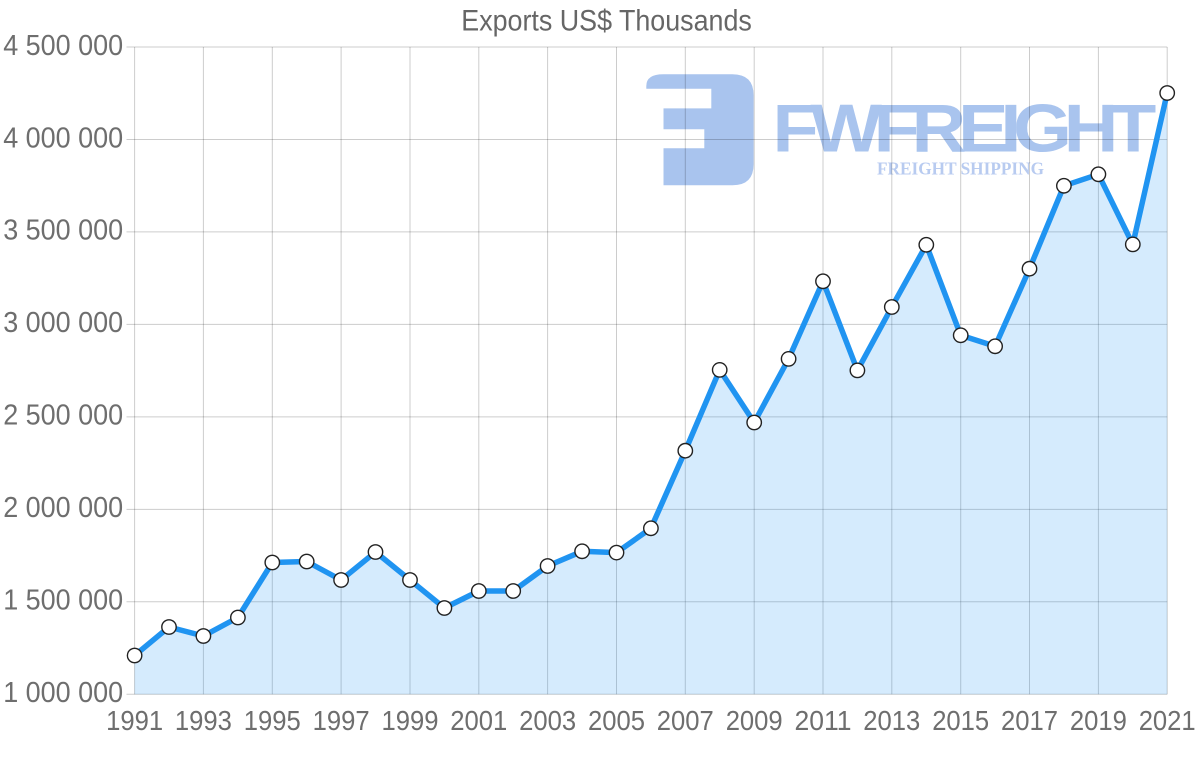  Describe the element at coordinates (63, 138) in the screenshot. I see `svg-text: 4 000 000` at that location.